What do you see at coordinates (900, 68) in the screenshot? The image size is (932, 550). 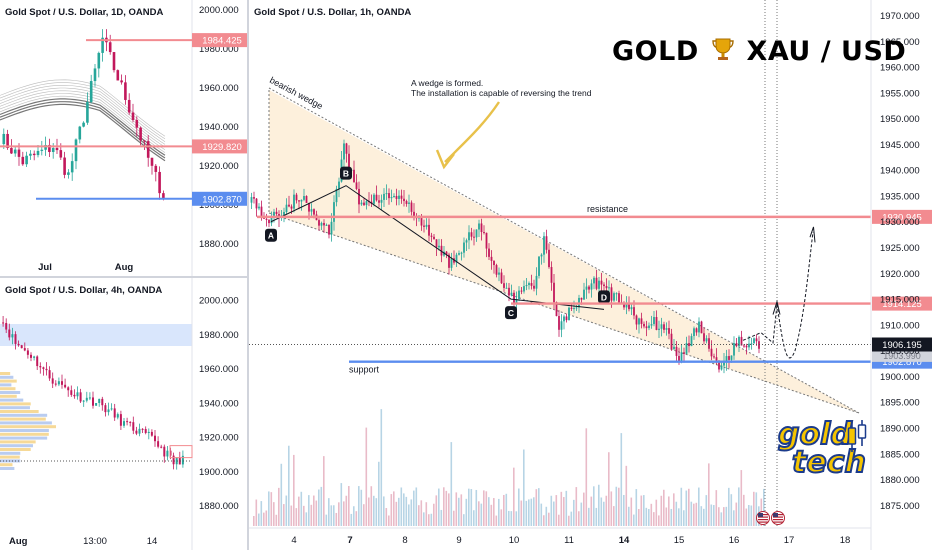 I see `hourly-y-tick: 1960.000` at bounding box center [900, 68].